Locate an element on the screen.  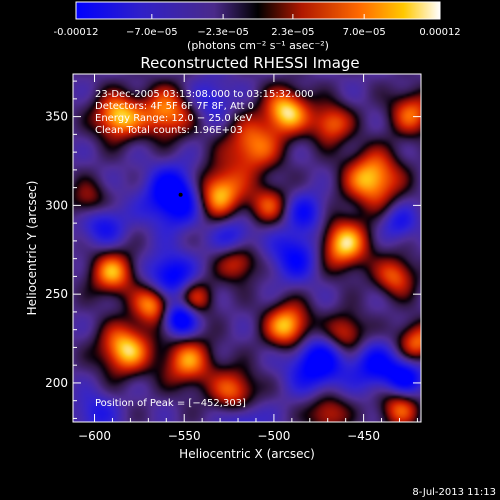
colorbar-tick-label: 2.3e−05 is located at coordinates (292, 32).